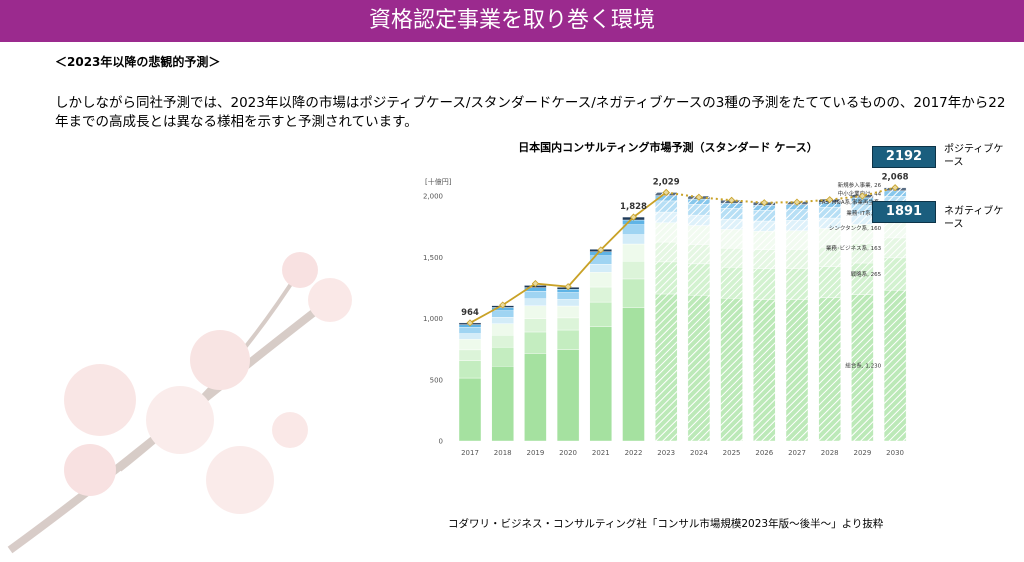  Describe the element at coordinates (797, 453) in the screenshot. I see `x-tick-label: 2027` at that location.